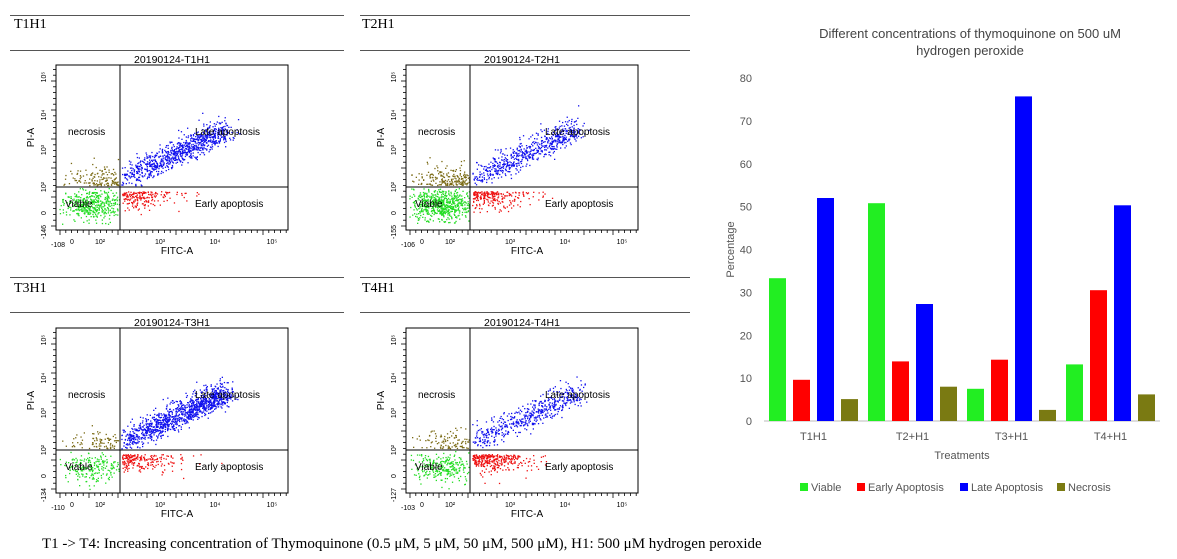 This screenshot has width=1177, height=559. I want to click on x-tick-label: 0, so click(72, 242).